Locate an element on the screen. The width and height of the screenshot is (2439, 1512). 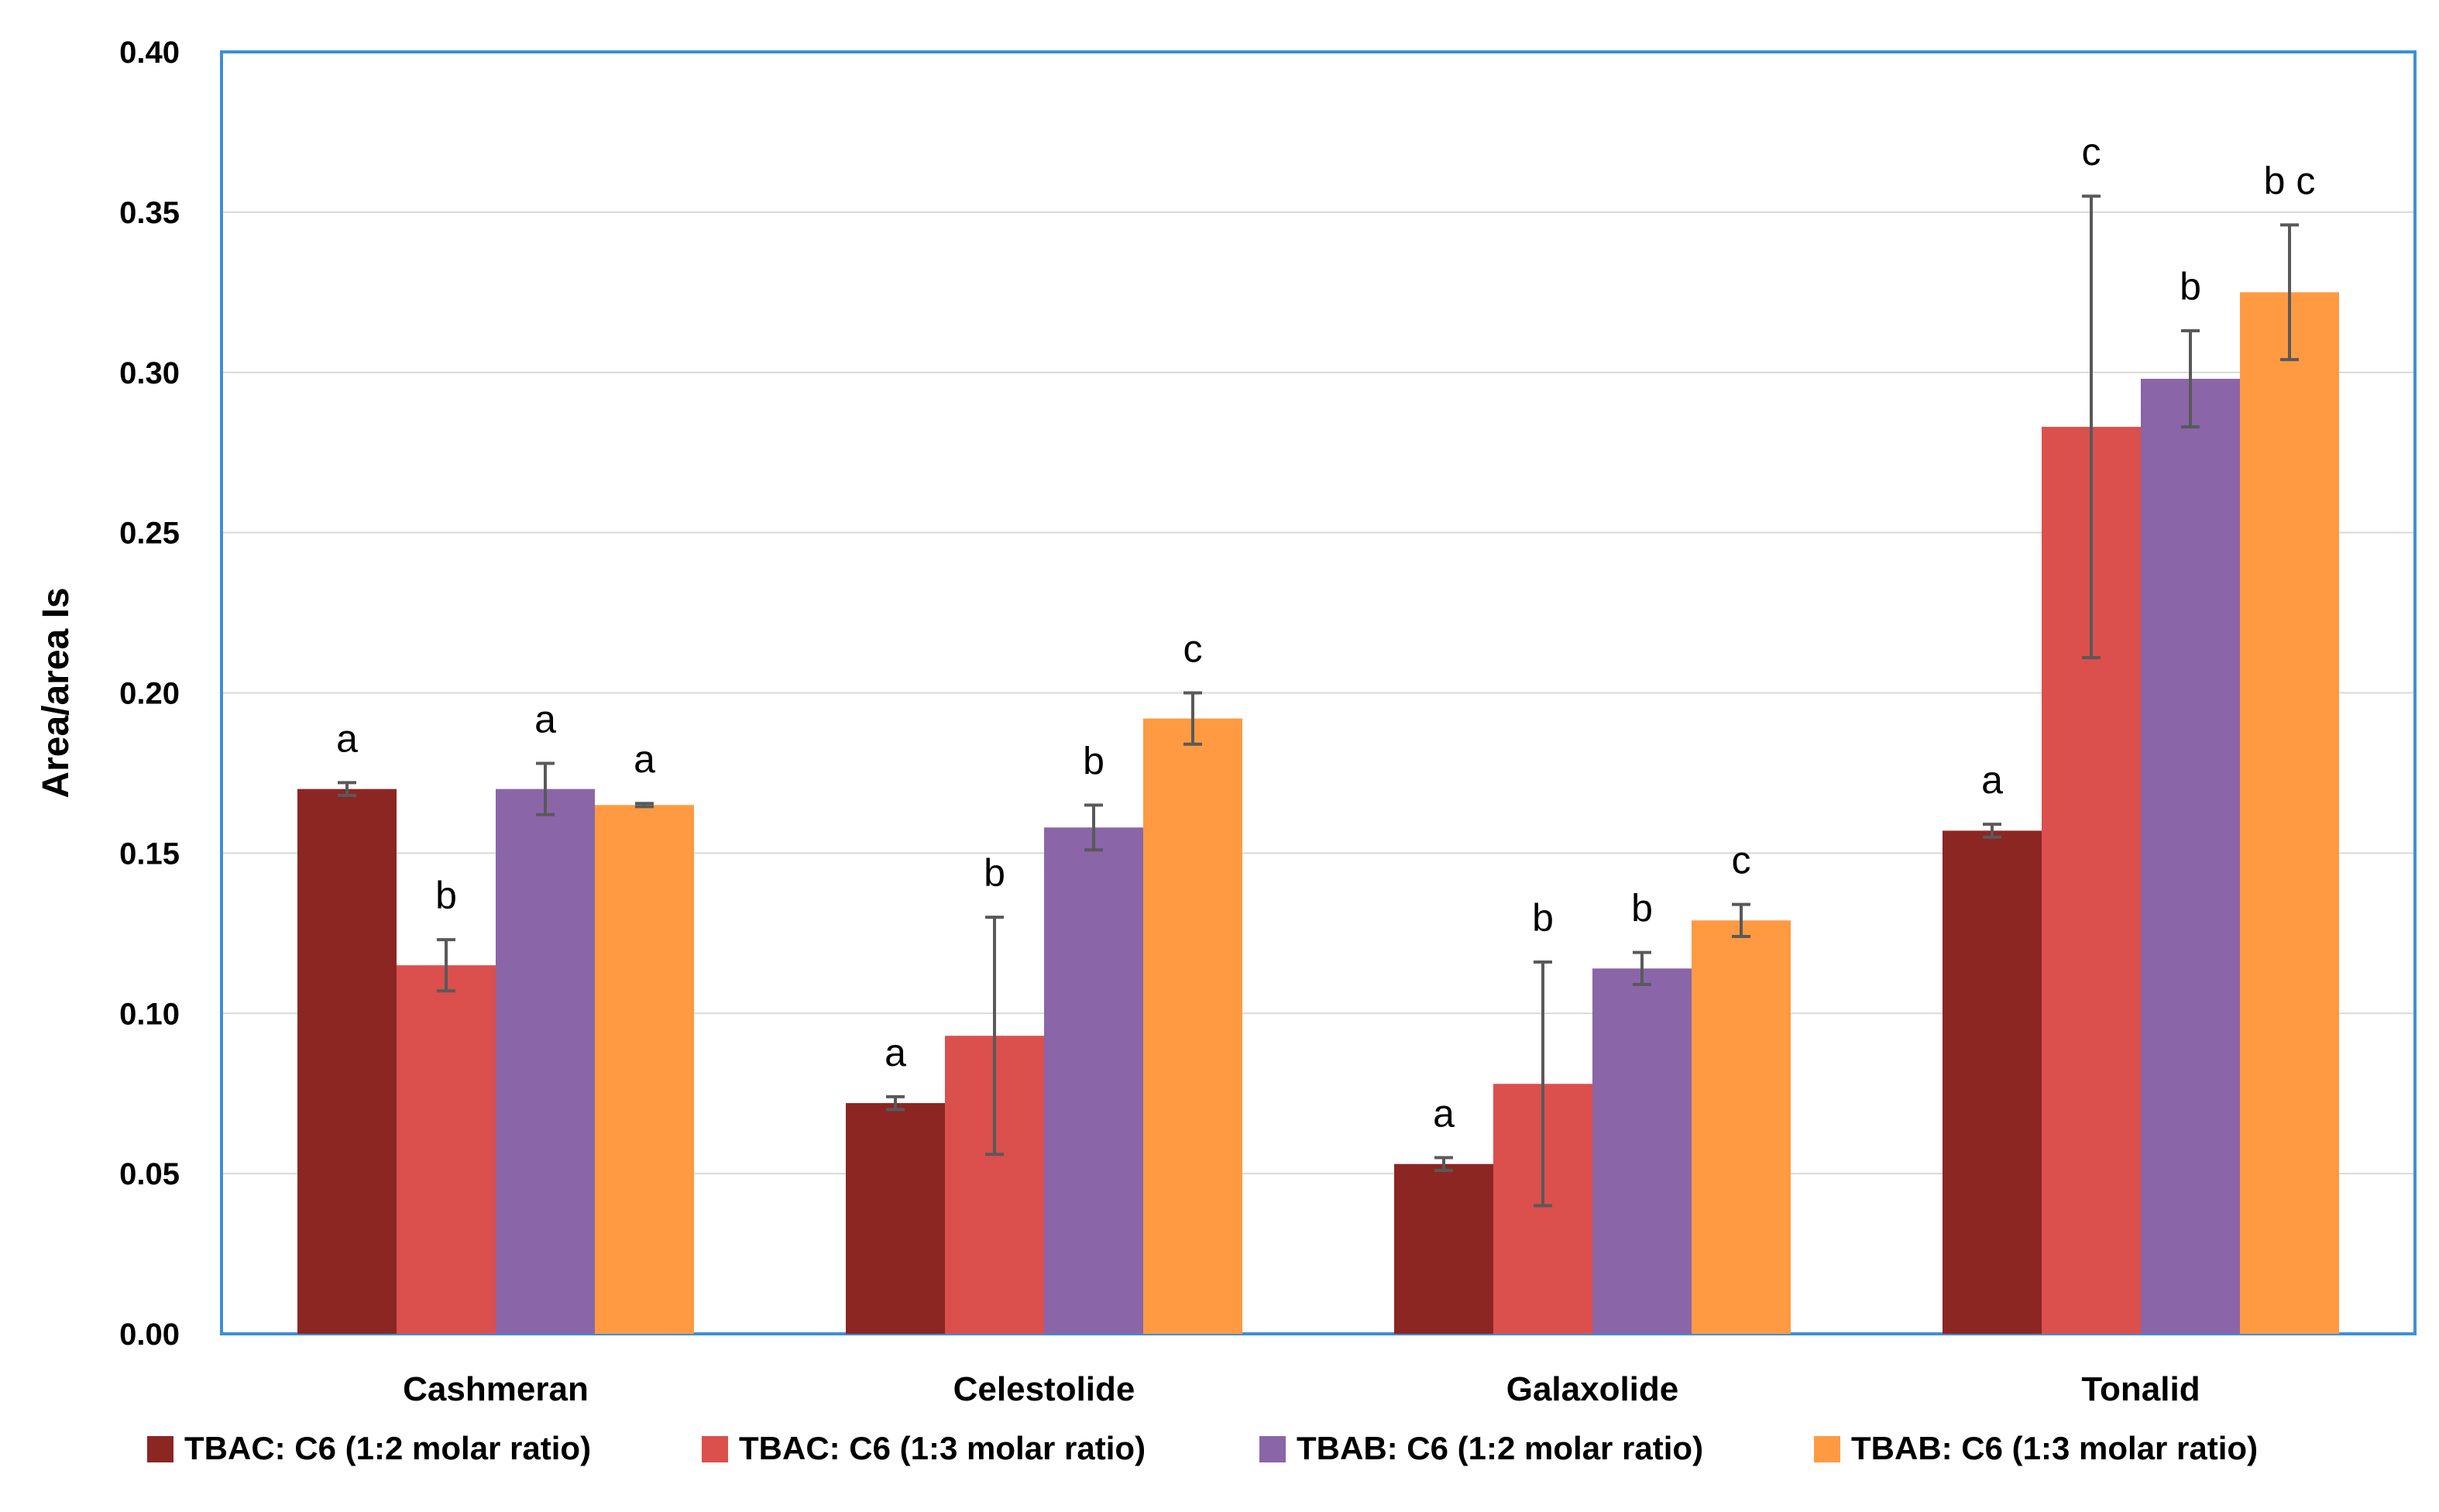
y-axis-ticks: 0.00 0.05 0.10 0.15 0.20 0.25 0.30 0.35 0.40 is located at coordinates (150, 694).